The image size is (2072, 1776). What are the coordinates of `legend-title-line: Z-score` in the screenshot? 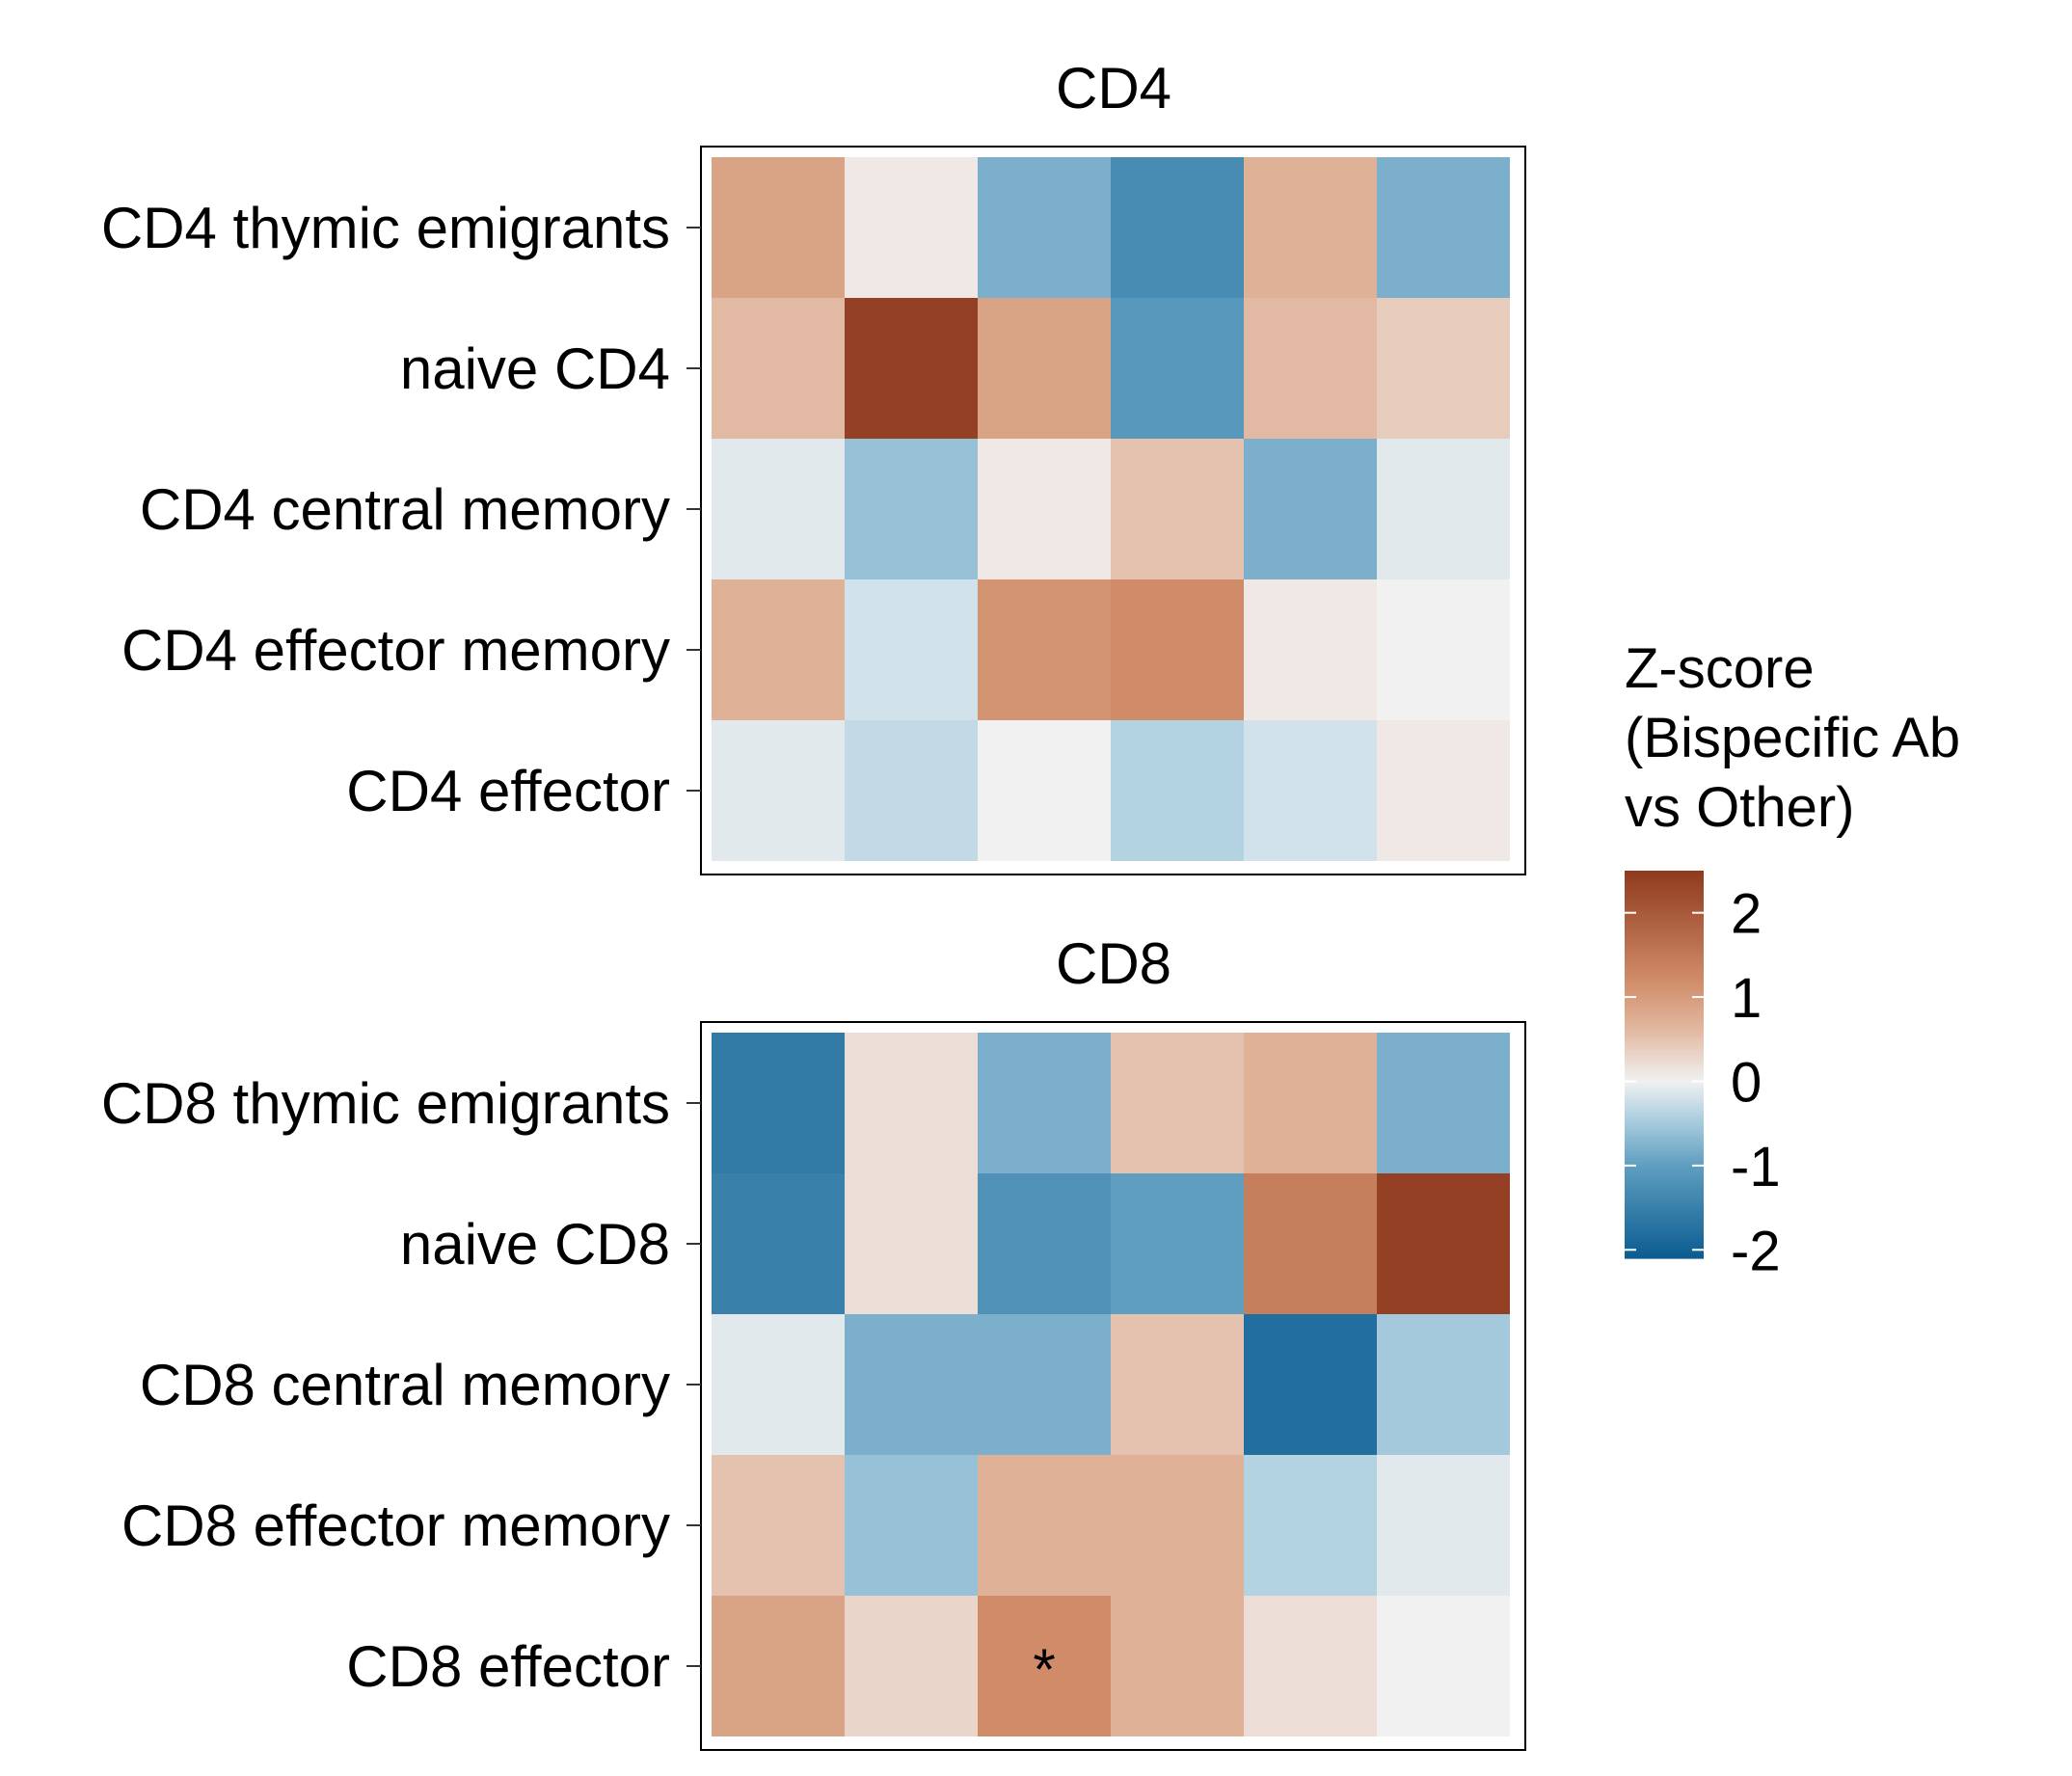 It's located at (1720, 668).